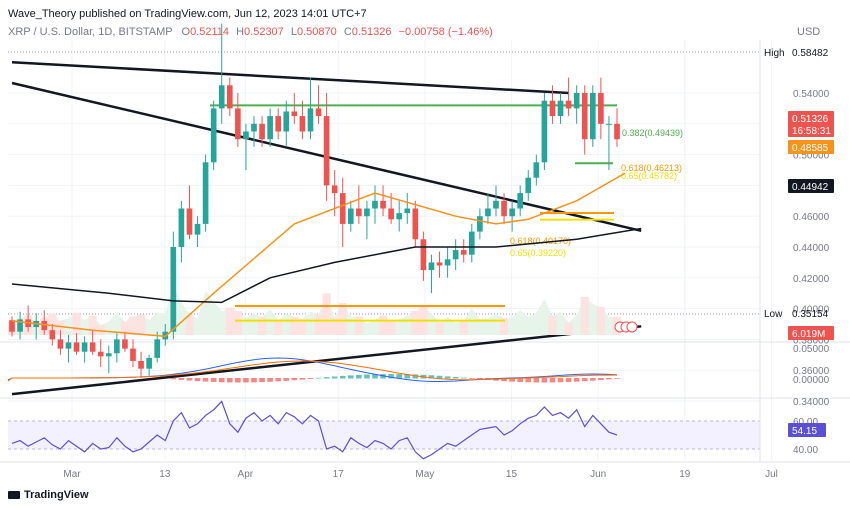 This screenshot has width=850, height=509. I want to click on macd-axis-label: 0.05000, so click(811, 349).